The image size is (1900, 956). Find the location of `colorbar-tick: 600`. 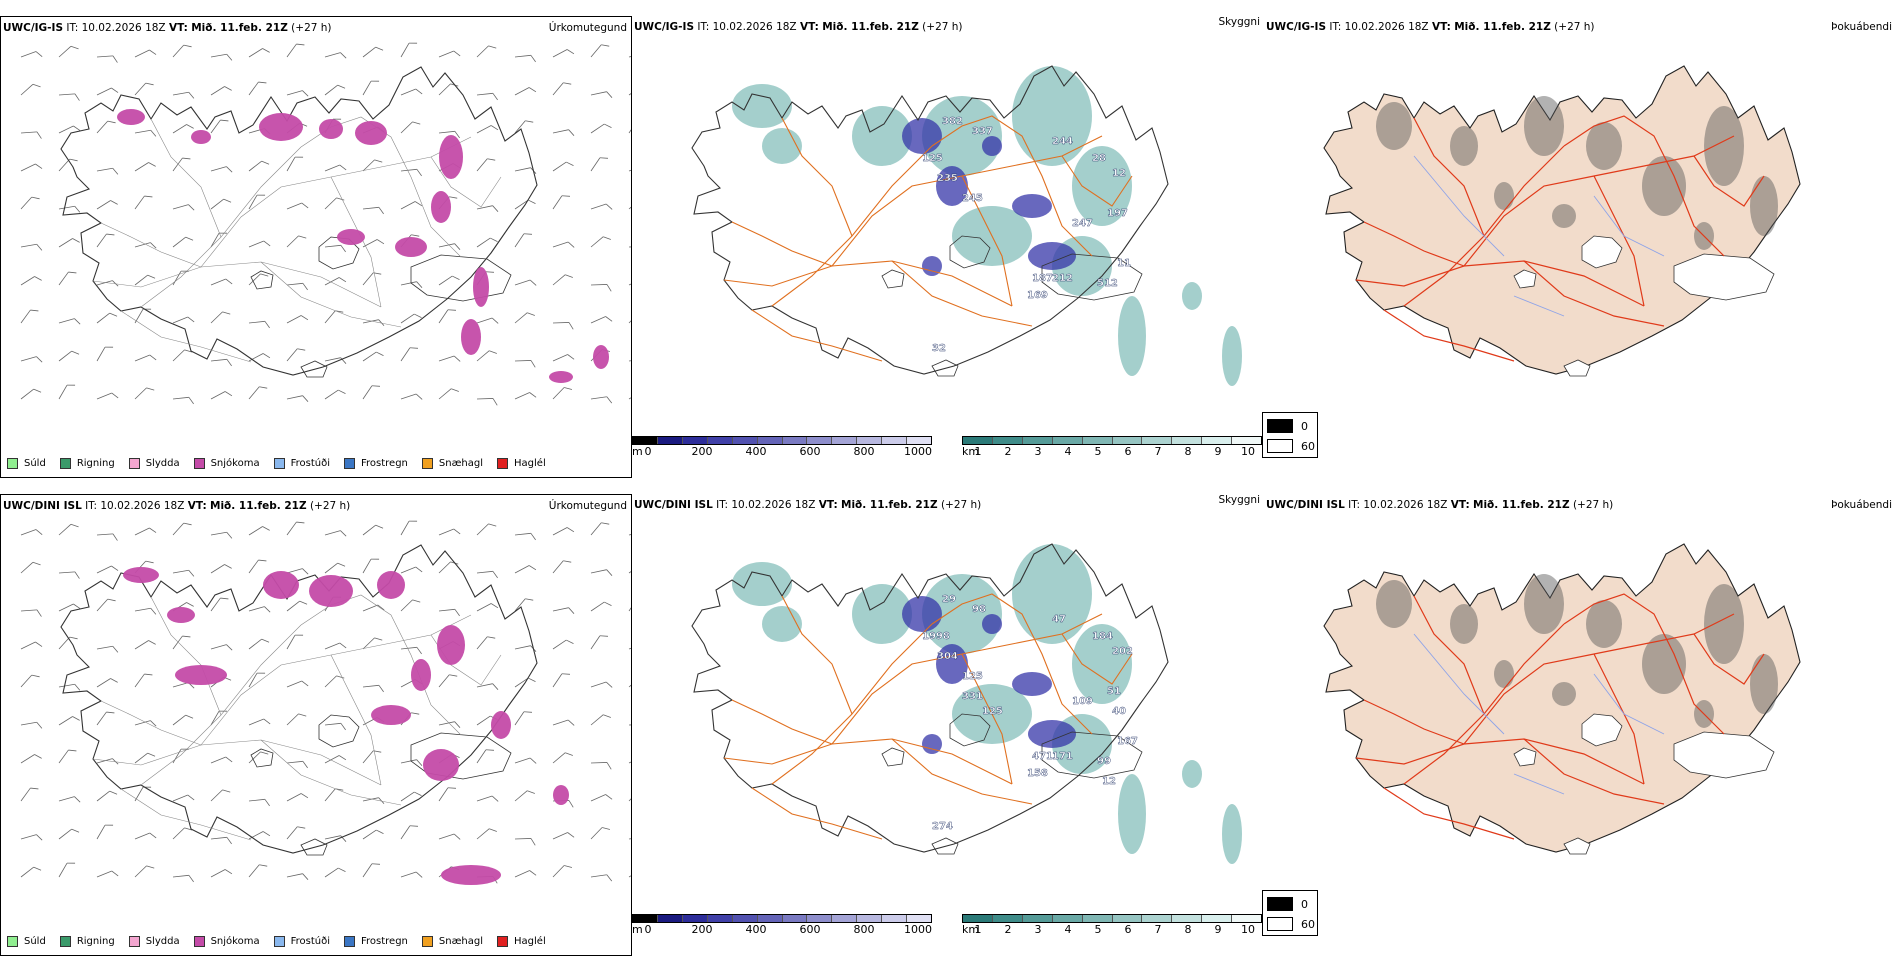

colorbar-tick: 600 is located at coordinates (810, 929).